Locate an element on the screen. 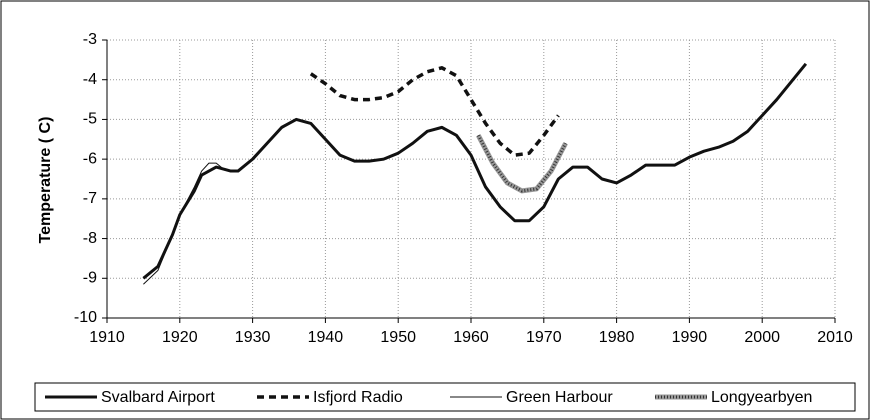  x-tick-label: 2000 is located at coordinates (762, 337).